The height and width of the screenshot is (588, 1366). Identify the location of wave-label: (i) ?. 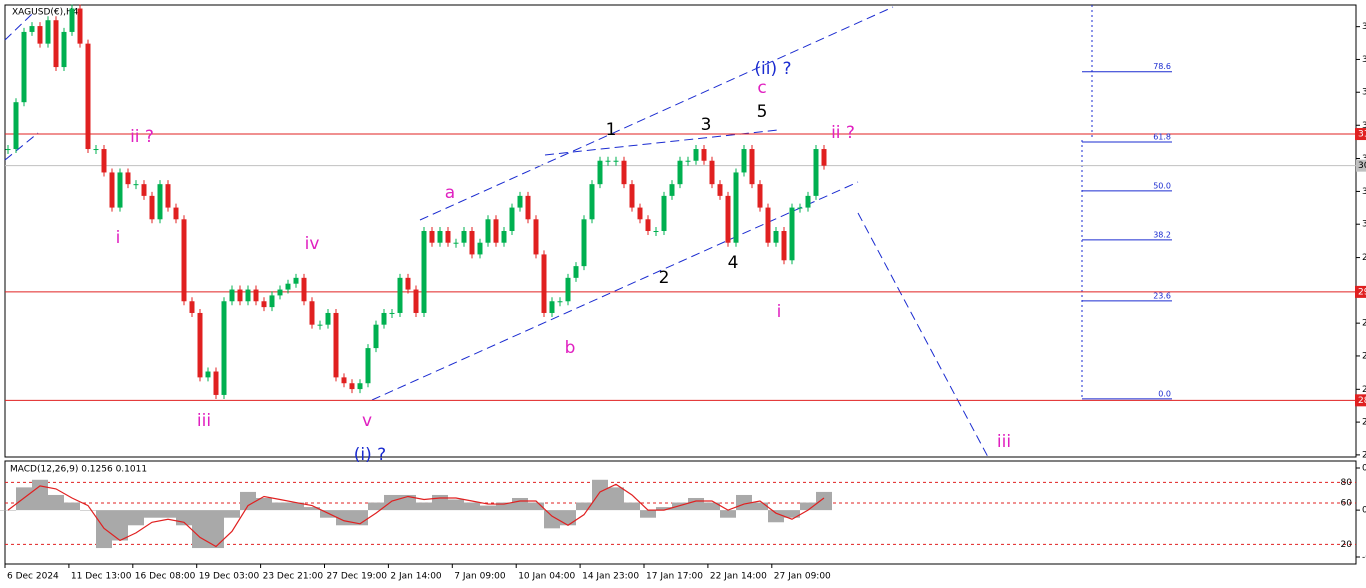
(370, 455).